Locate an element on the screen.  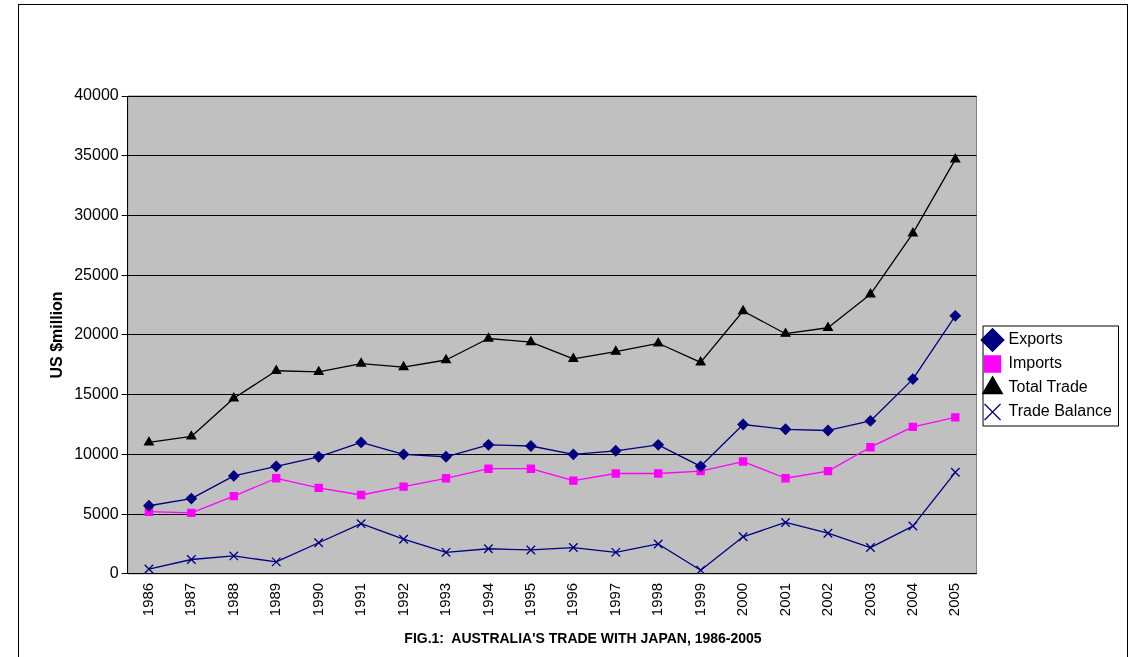
y-tick-label: 10000 is located at coordinates (96, 453).